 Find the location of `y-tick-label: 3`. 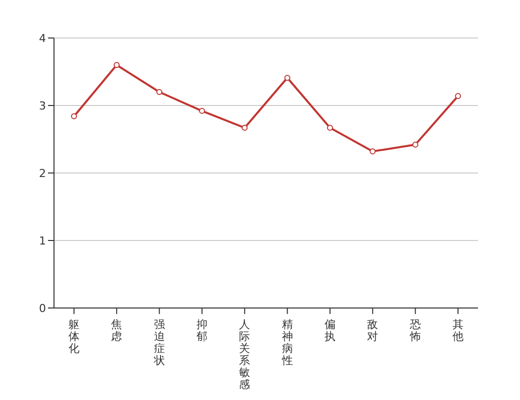

y-tick-label: 3 is located at coordinates (42, 105).